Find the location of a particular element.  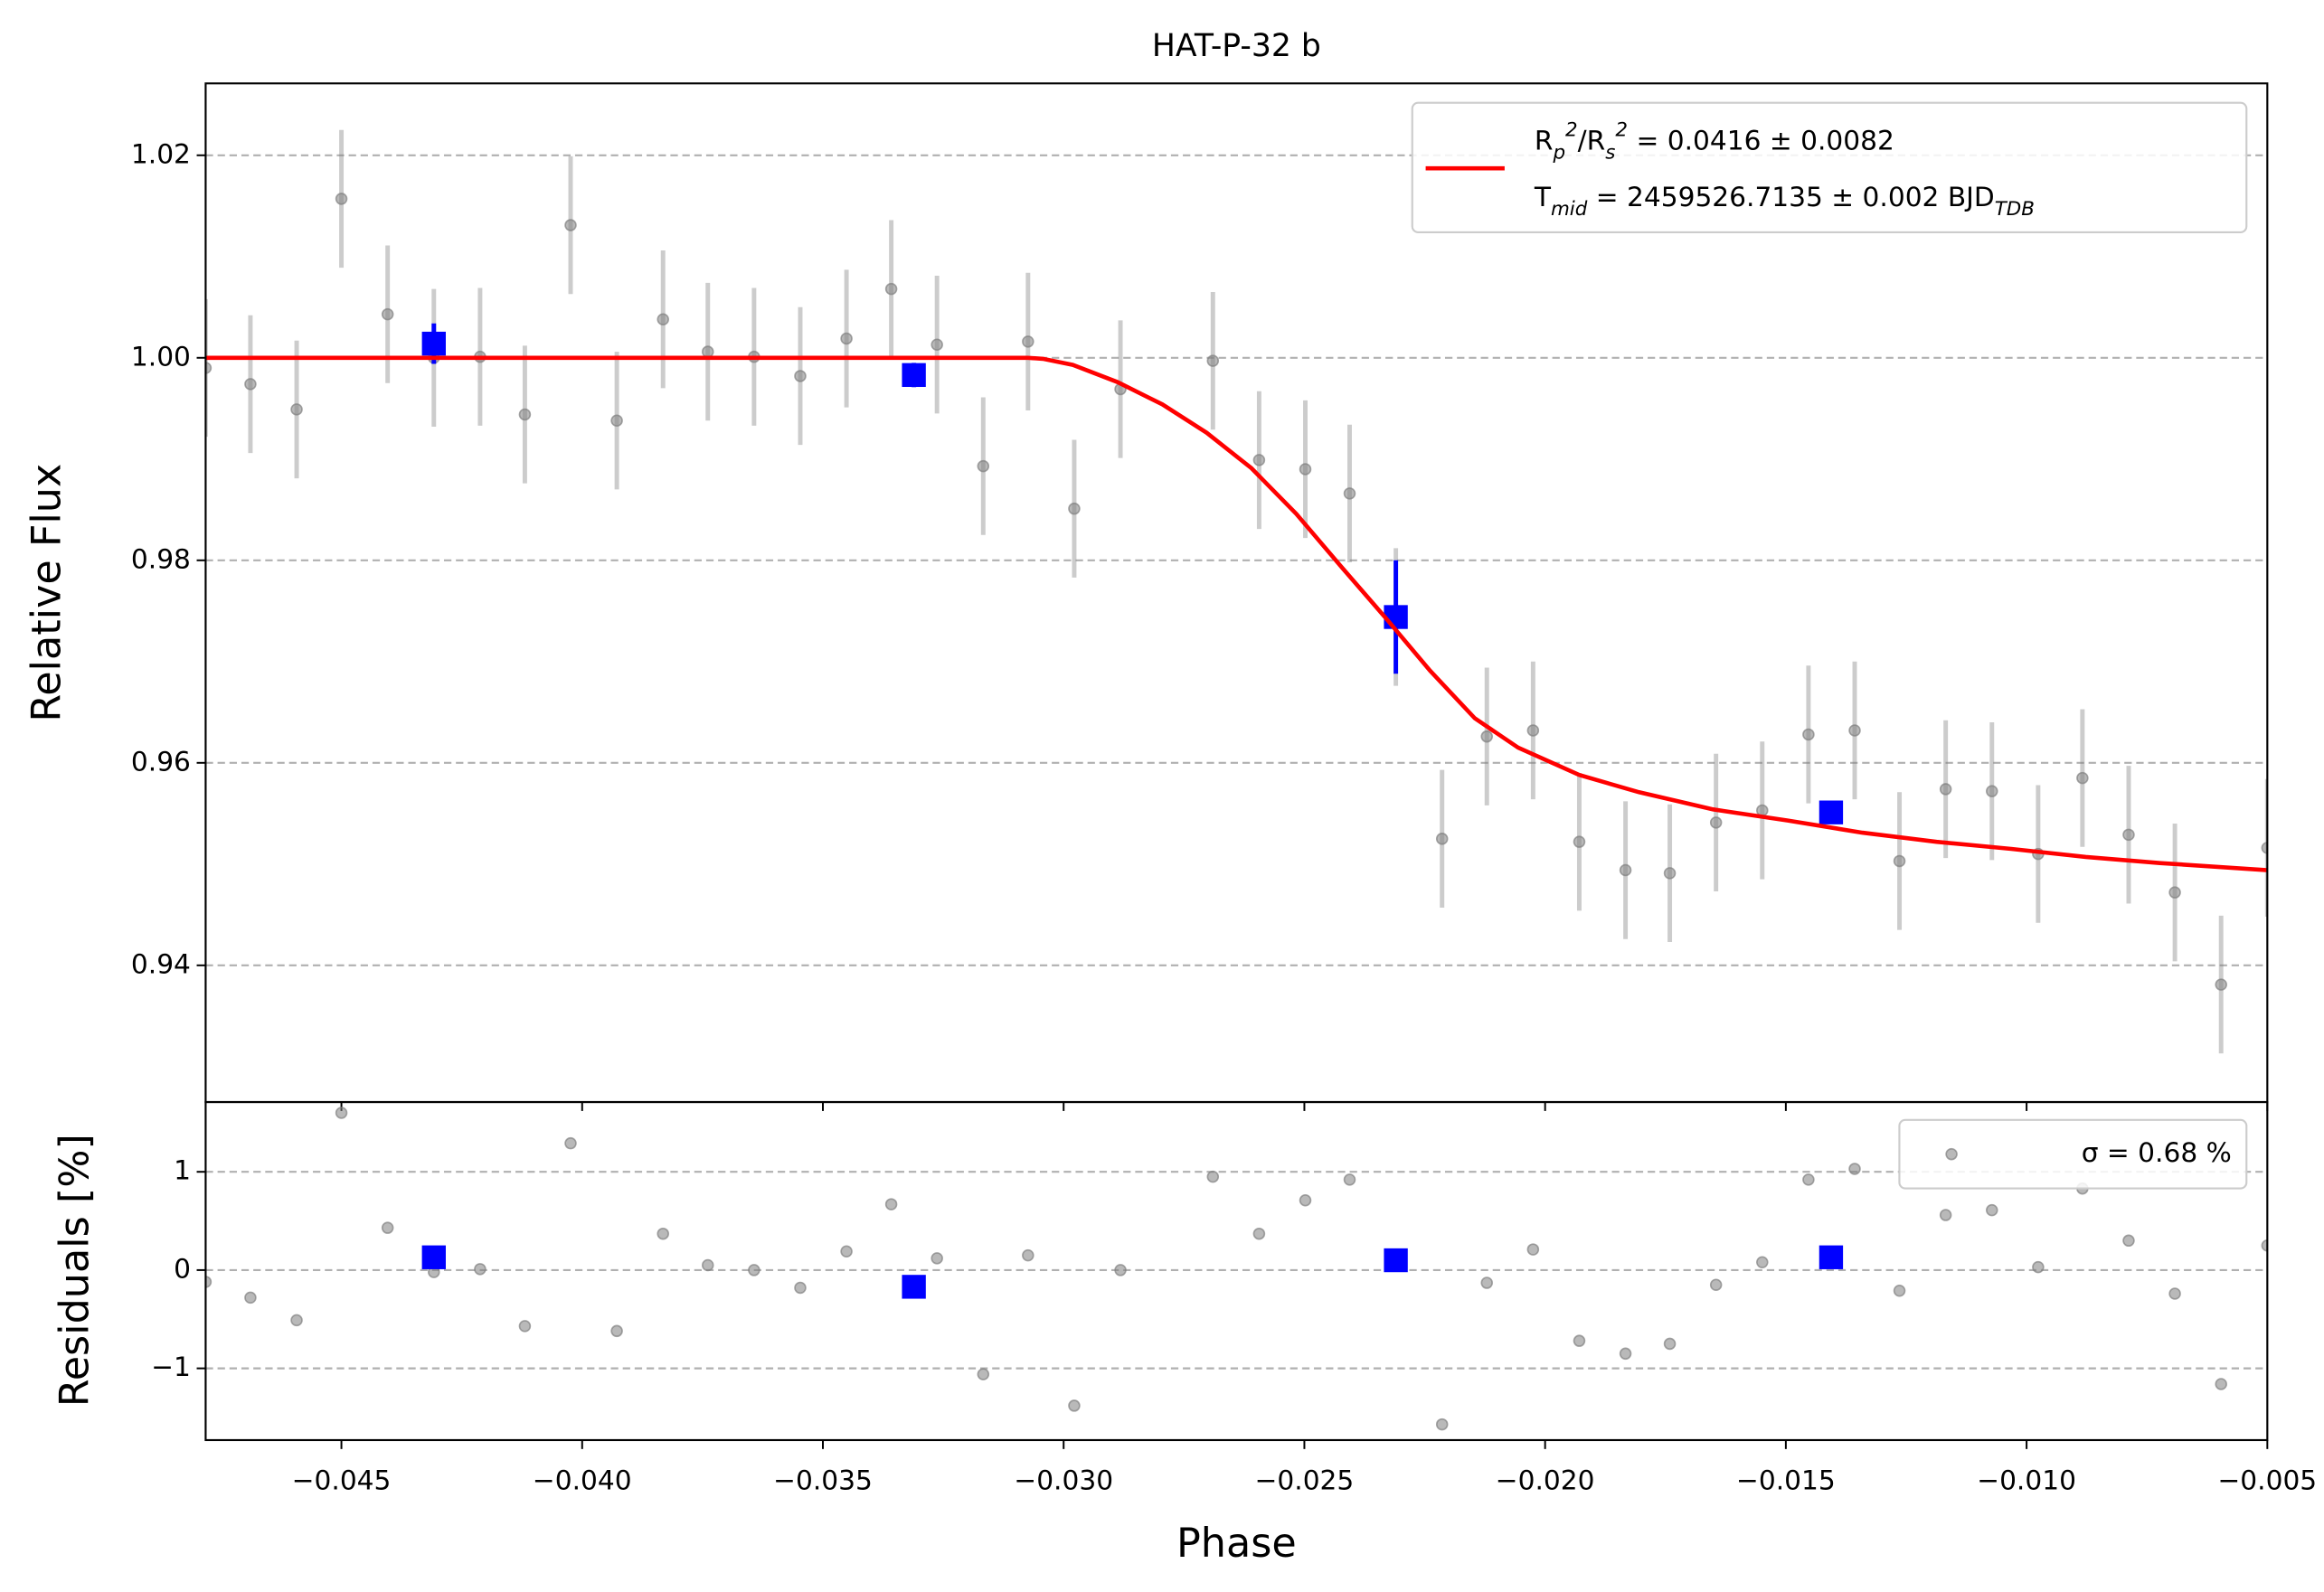

x-tick-label: −0.010 is located at coordinates (2027, 1480).